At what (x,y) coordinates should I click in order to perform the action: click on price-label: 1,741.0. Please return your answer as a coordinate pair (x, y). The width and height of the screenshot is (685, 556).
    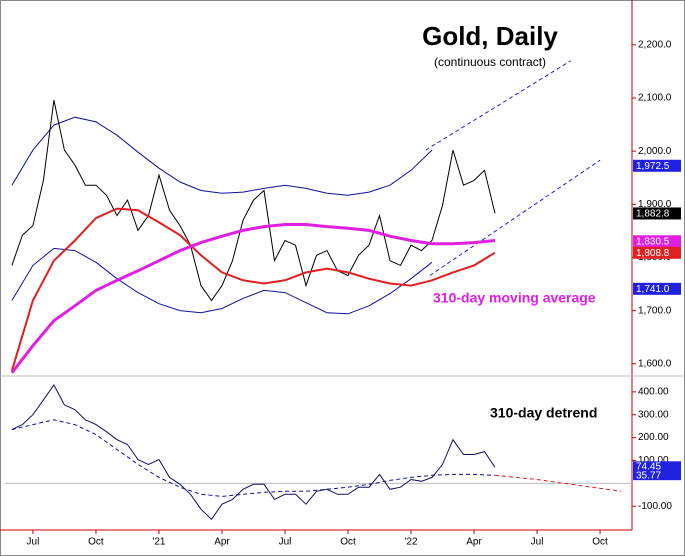
    Looking at the image, I should click on (653, 289).